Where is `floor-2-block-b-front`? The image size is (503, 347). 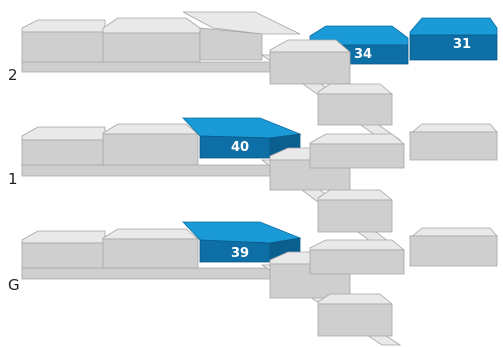 floor-2-block-b-front is located at coordinates (151, 47).